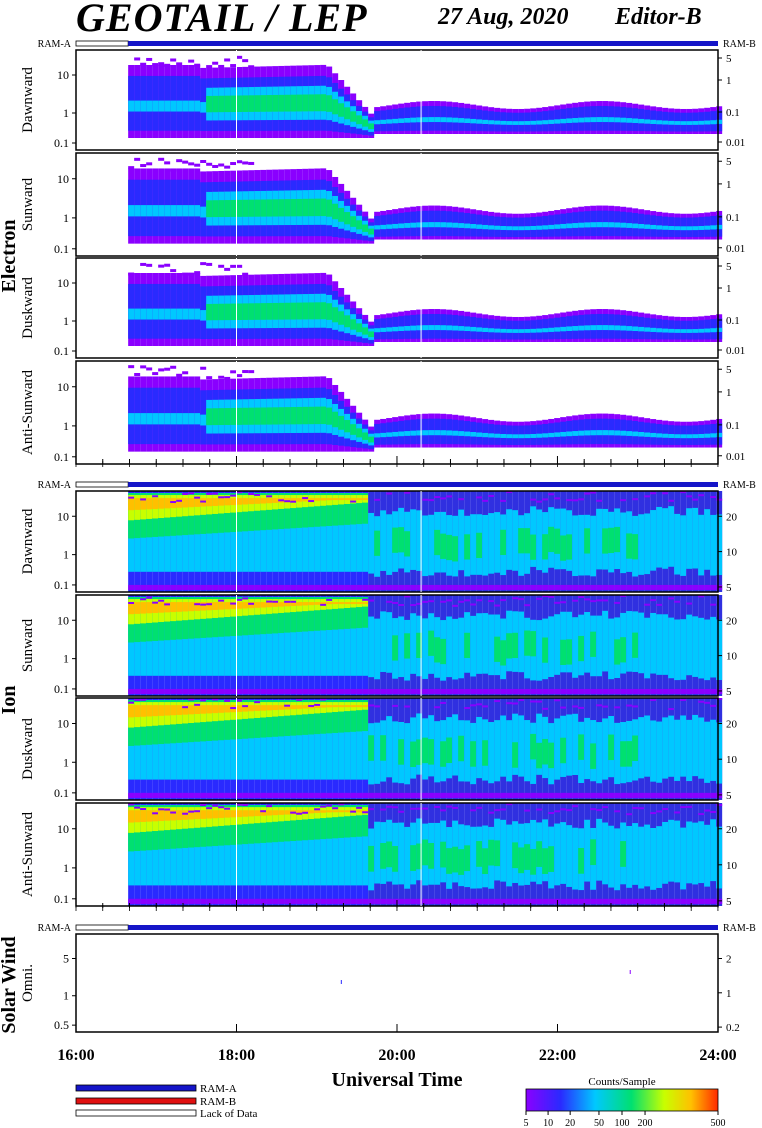 Image resolution: width=762 pixels, height=1128 pixels. Describe the element at coordinates (658, 17) in the screenshot. I see `chart-editor: Editor-B` at that location.